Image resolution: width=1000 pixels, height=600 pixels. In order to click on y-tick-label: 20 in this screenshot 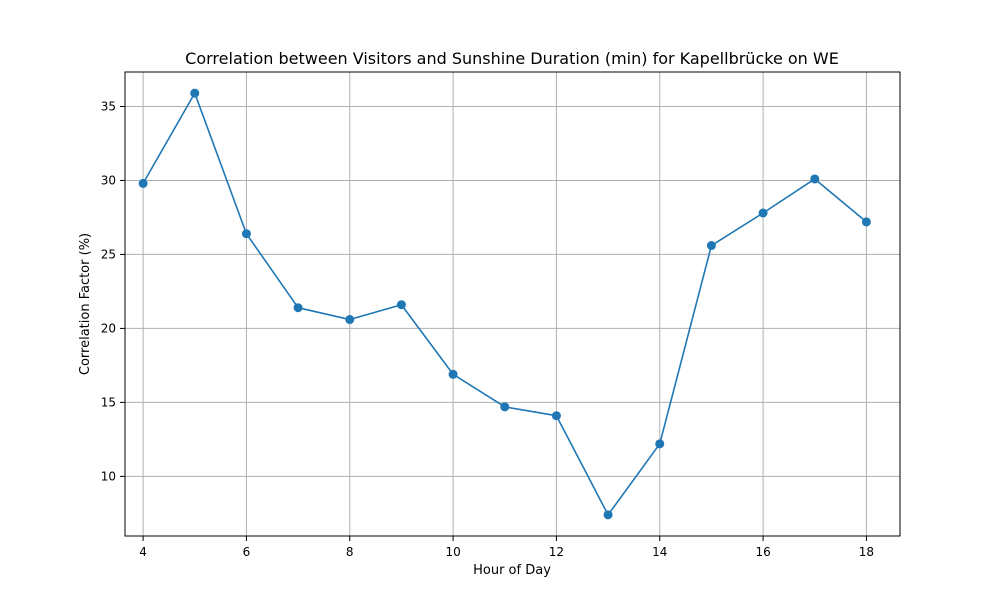, I will do `click(108, 328)`.